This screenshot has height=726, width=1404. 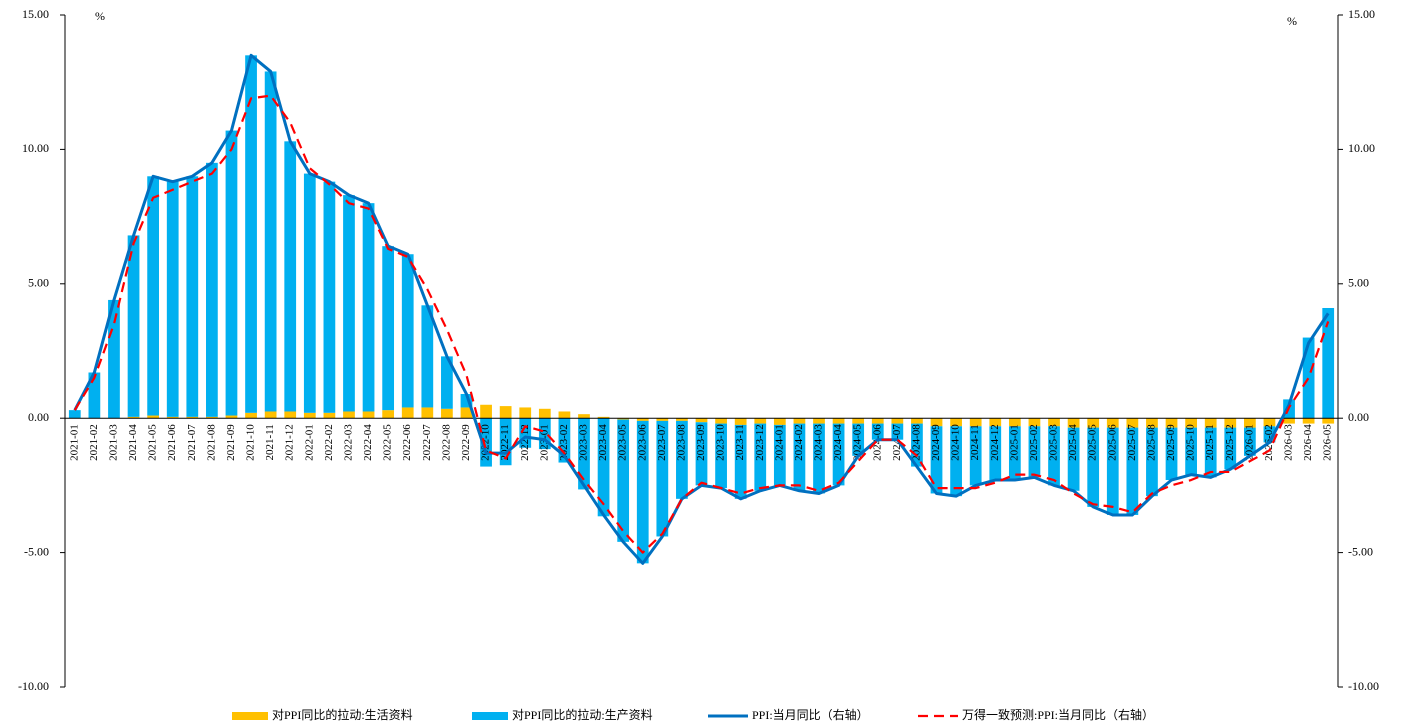 I want to click on x-tick-label: 2025-05, so click(x=1093, y=442).